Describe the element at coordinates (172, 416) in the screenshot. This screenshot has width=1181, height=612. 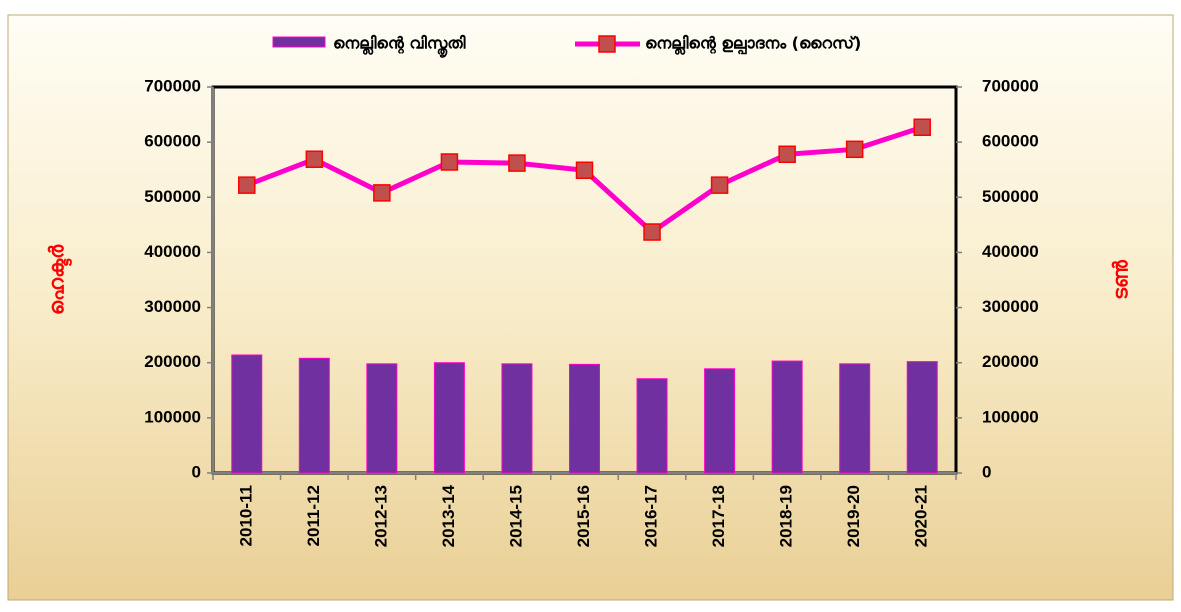
I see `y-tick-label: 100000` at that location.